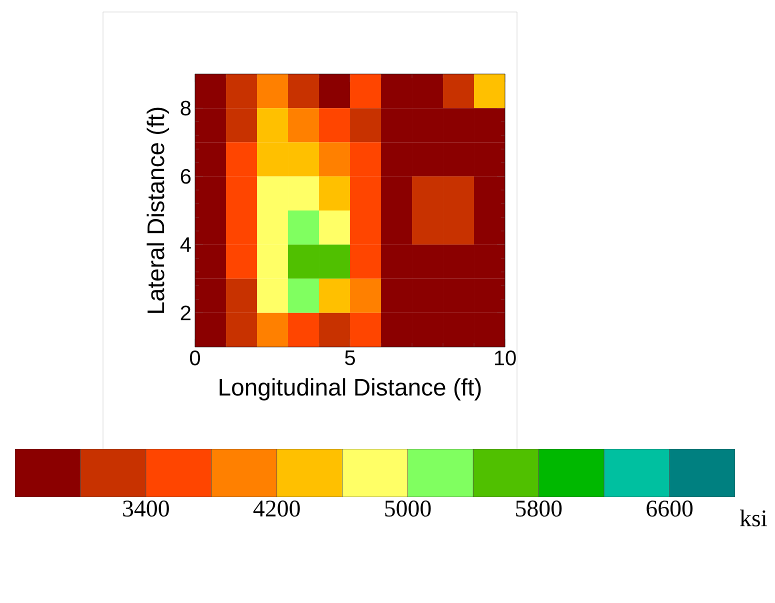 The width and height of the screenshot is (775, 603). I want to click on y-tick-label: 4, so click(185, 244).